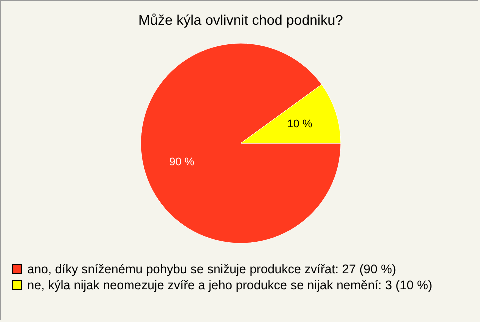 Image resolution: width=480 pixels, height=322 pixels. Describe the element at coordinates (230, 285) in the screenshot. I see `legend-label: ne, kýla nijak neomezuje zvíře a jeho produkce se nijak nemění: 3 (10 %)` at that location.